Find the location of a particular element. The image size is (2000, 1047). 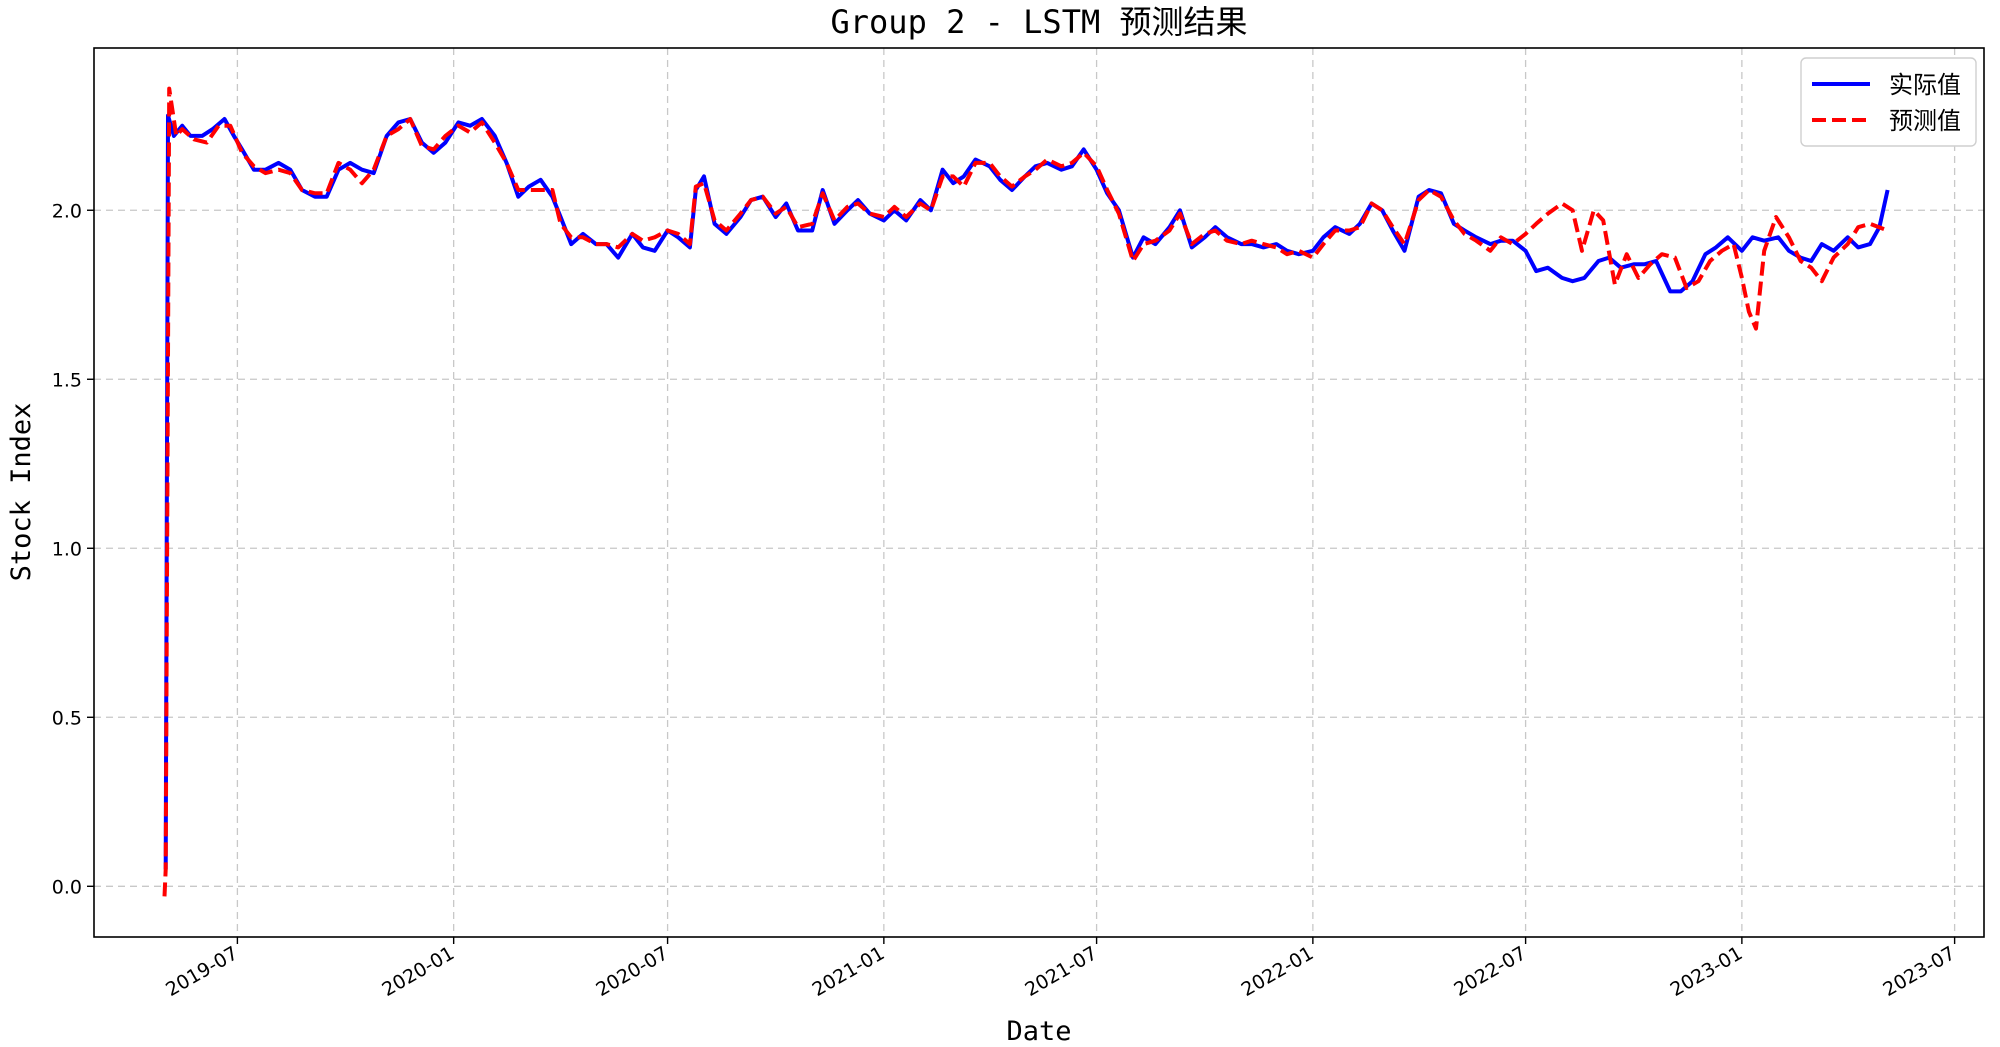

x-axis-title: Date is located at coordinates (1038, 1031).